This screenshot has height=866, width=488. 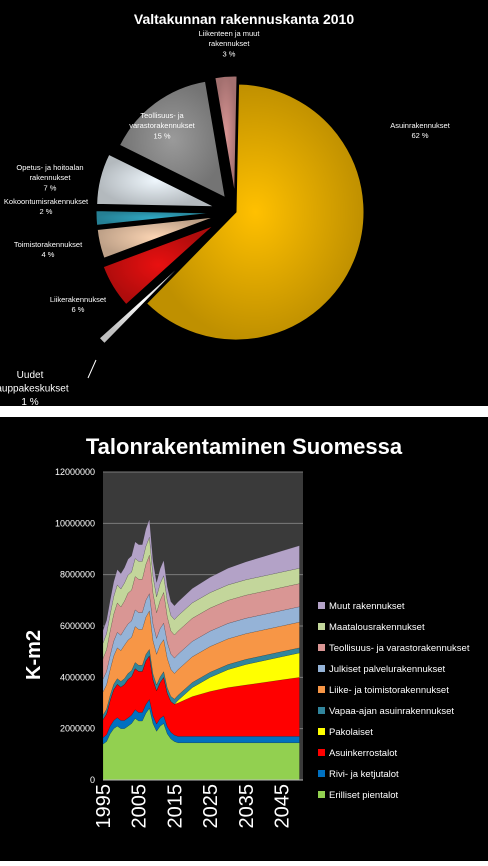 What do you see at coordinates (201, 598) in the screenshot?
I see `area-series-maatalousrakennukset` at bounding box center [201, 598].